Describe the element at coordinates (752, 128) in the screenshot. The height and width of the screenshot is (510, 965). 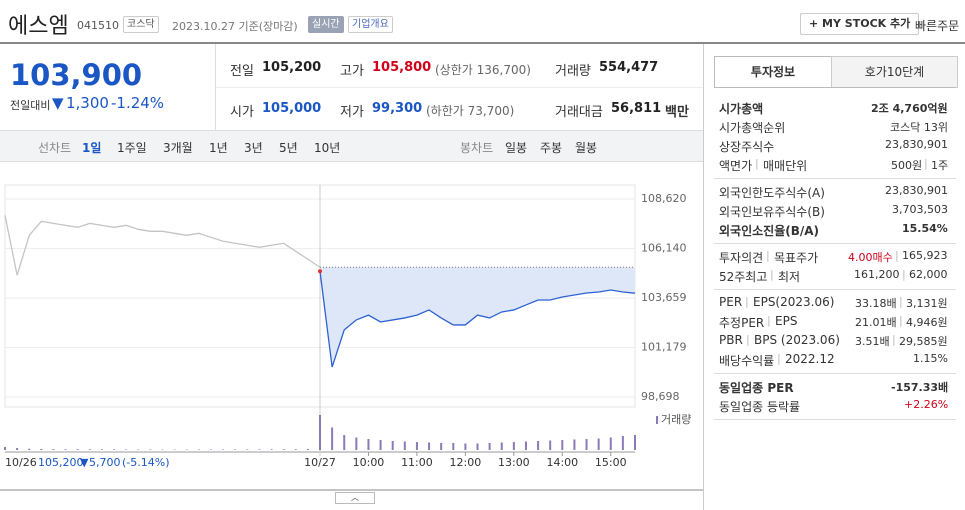
I see `info-label: 시가총액순위` at that location.